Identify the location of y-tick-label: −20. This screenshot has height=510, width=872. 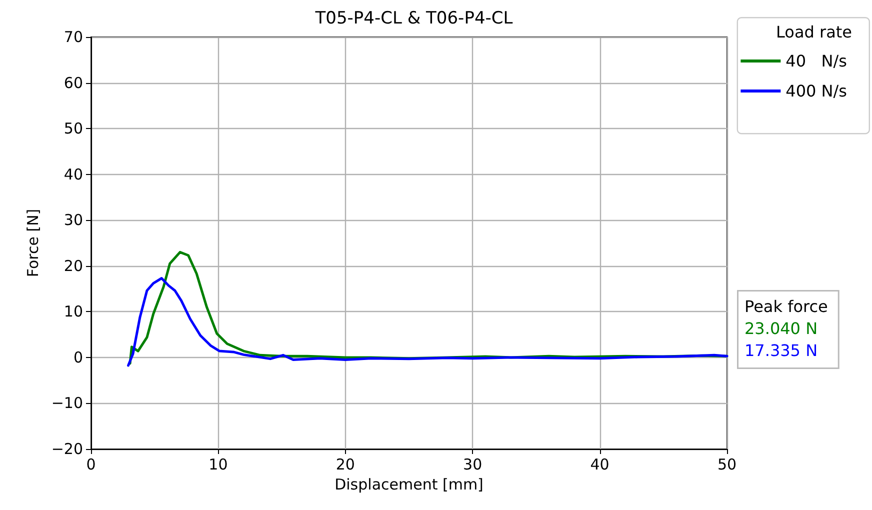
(67, 449).